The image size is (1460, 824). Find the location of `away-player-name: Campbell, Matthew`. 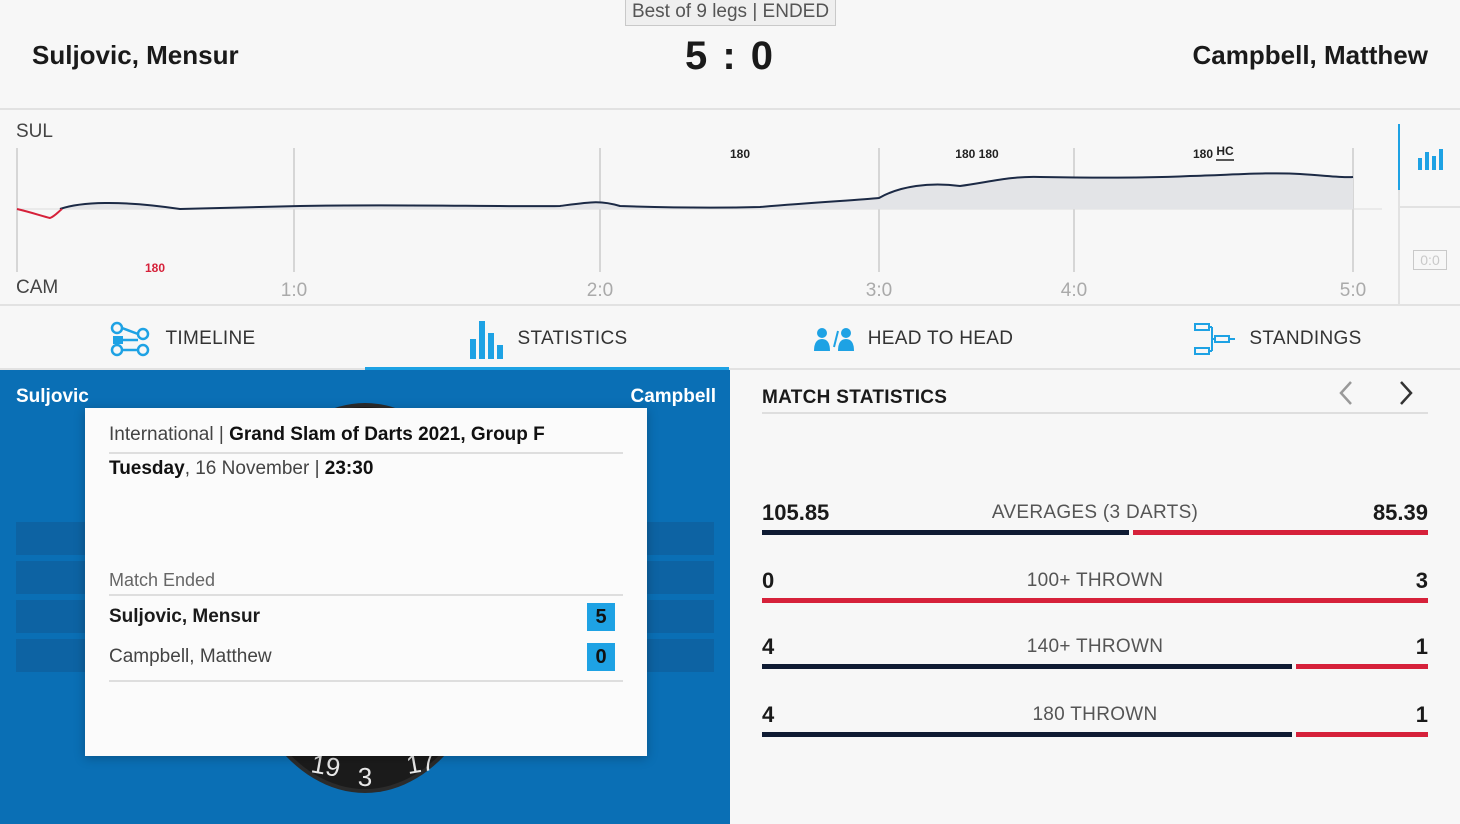

away-player-name: Campbell, Matthew is located at coordinates (1310, 55).